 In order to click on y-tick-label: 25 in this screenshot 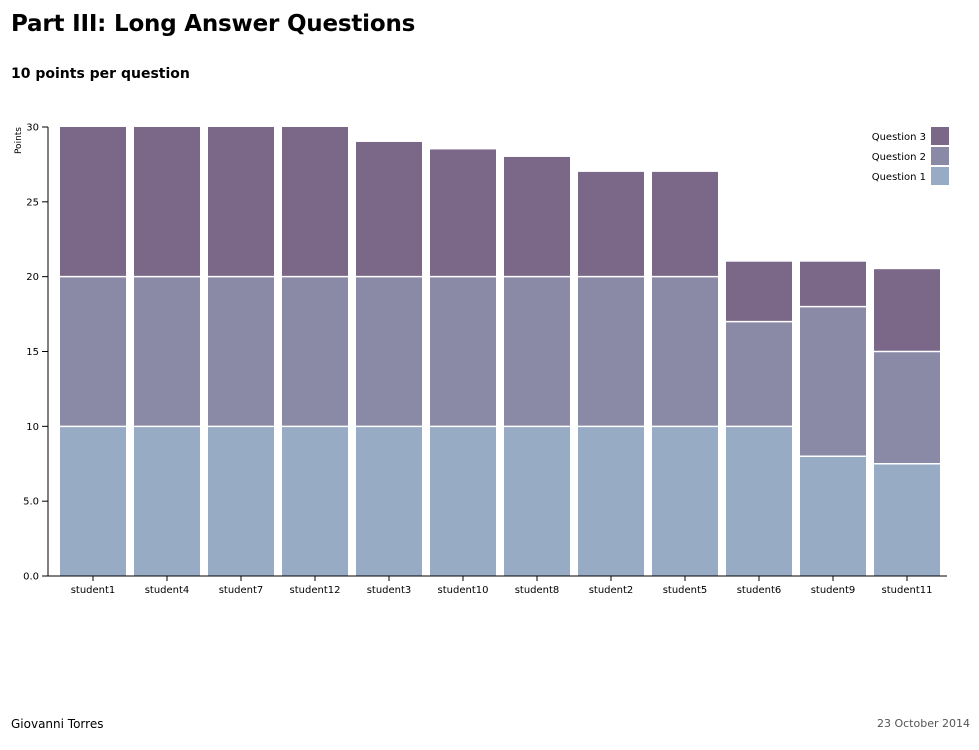, I will do `click(32, 202)`.